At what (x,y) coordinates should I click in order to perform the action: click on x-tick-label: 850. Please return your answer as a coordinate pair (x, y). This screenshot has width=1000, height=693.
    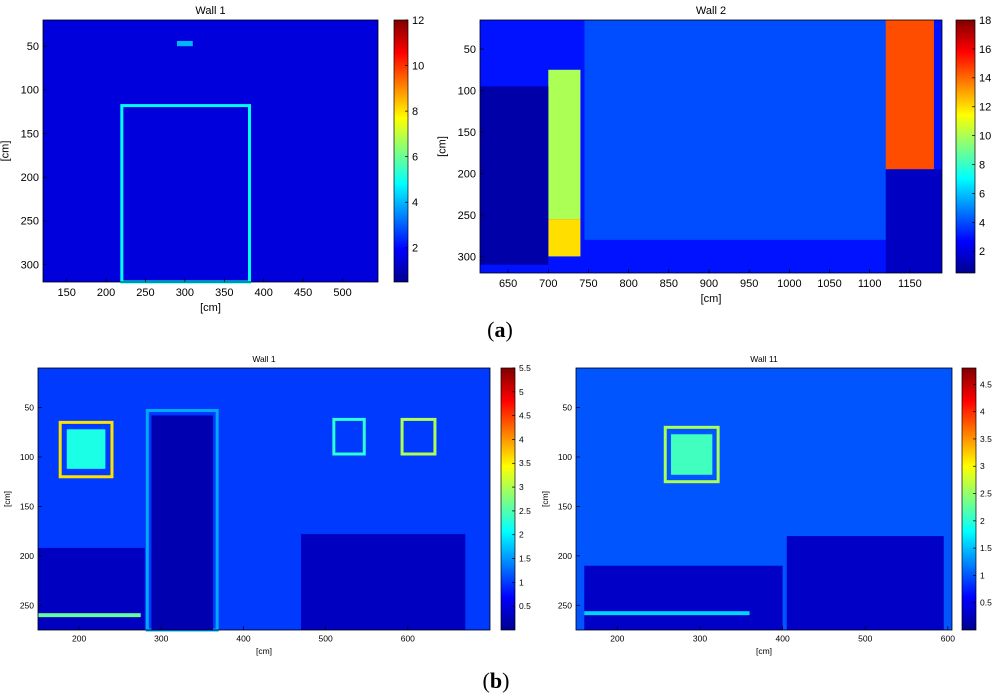
    Looking at the image, I should click on (669, 284).